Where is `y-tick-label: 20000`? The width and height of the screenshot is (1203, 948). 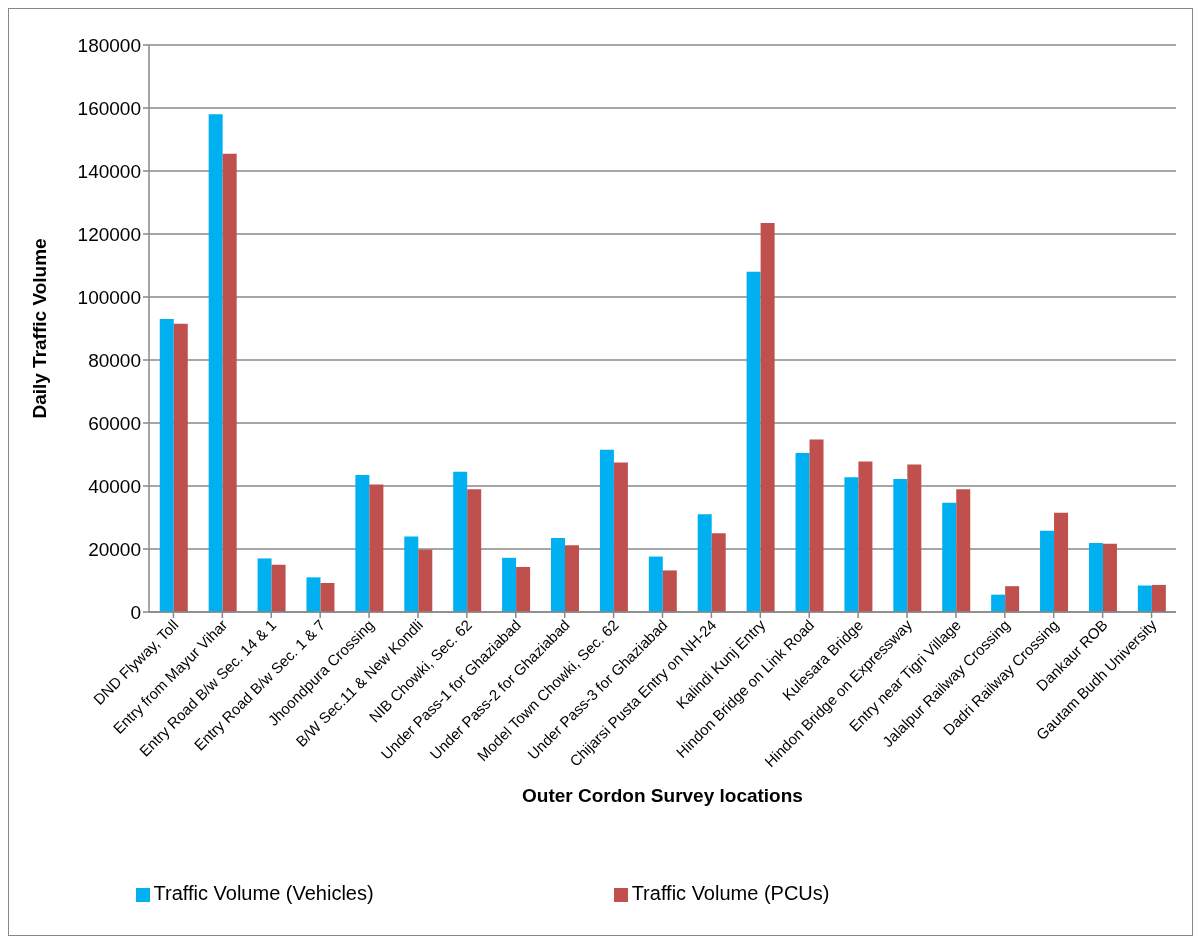
y-tick-label: 20000 is located at coordinates (114, 549).